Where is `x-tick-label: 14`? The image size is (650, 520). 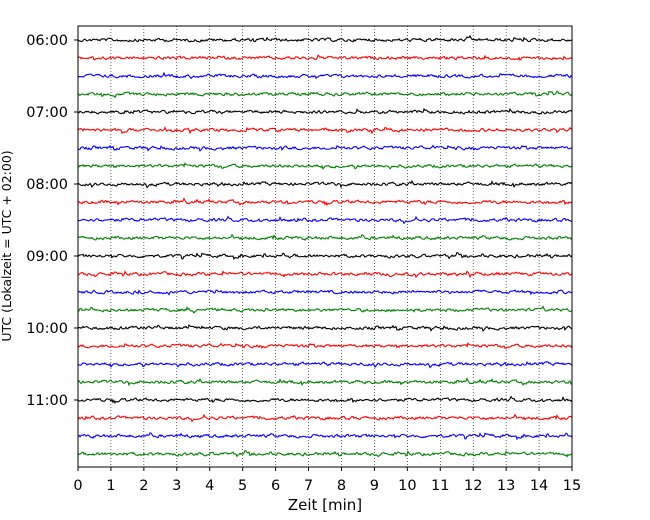
x-tick-label: 14 is located at coordinates (539, 486).